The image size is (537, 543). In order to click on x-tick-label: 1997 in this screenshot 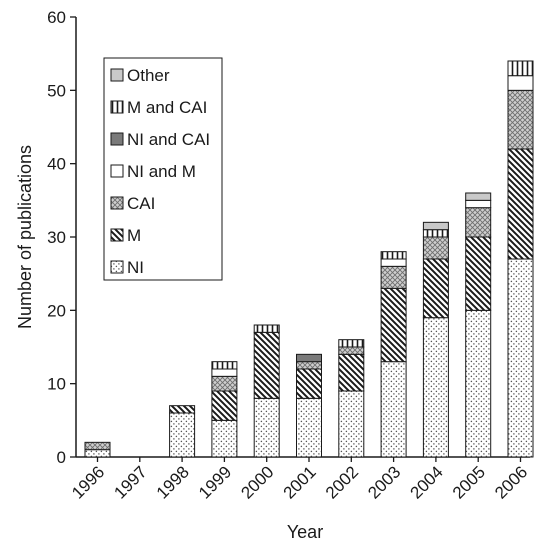, I will do `click(130, 482)`.